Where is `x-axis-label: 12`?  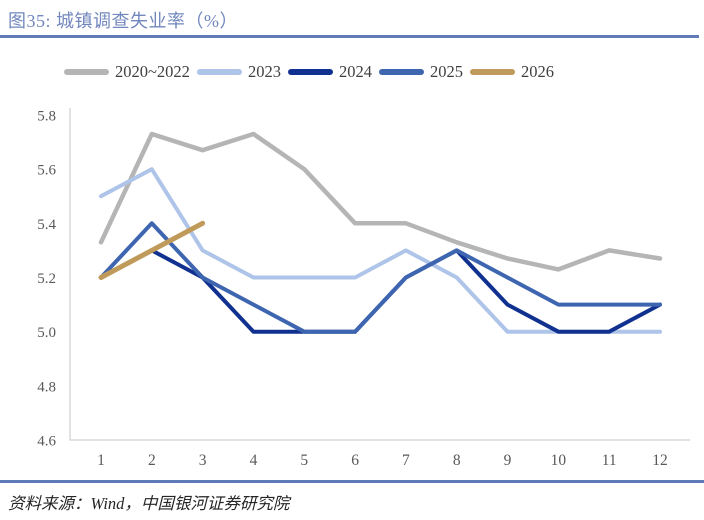 x-axis-label: 12 is located at coordinates (660, 460).